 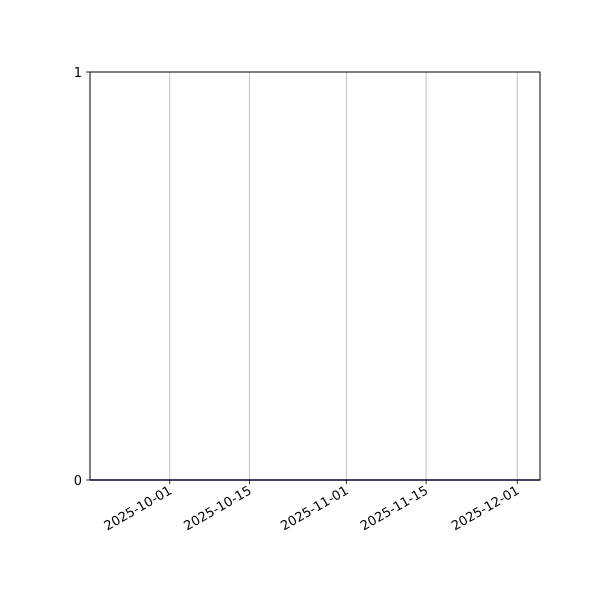 I want to click on x-tick-label: 2025-11-01, so click(x=314, y=508).